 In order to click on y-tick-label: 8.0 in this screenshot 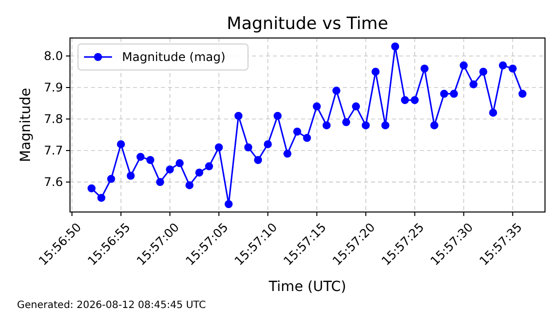, I will do `click(53, 55)`.